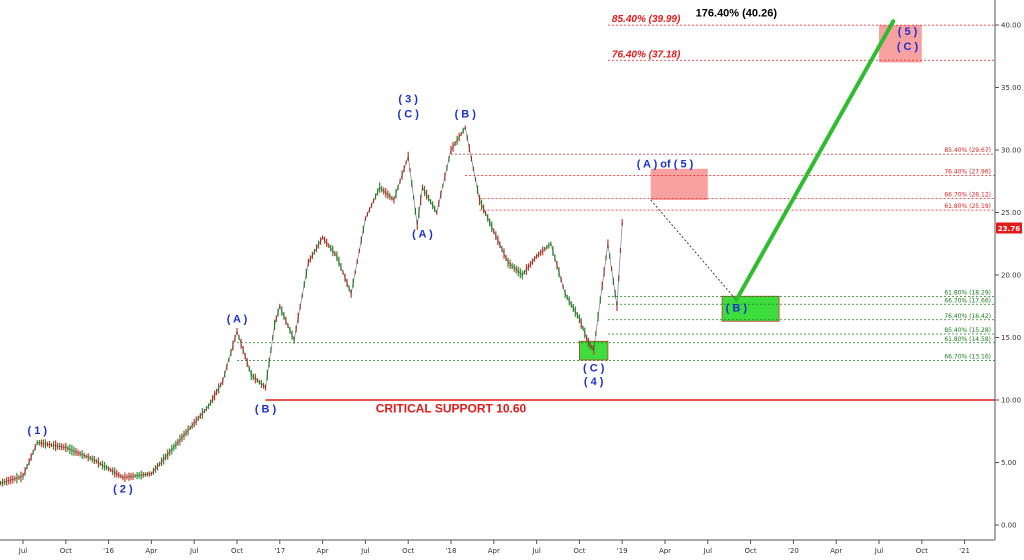 The width and height of the screenshot is (1024, 560). Describe the element at coordinates (1011, 213) in the screenshot. I see `y-tick-label: 25.00` at that location.